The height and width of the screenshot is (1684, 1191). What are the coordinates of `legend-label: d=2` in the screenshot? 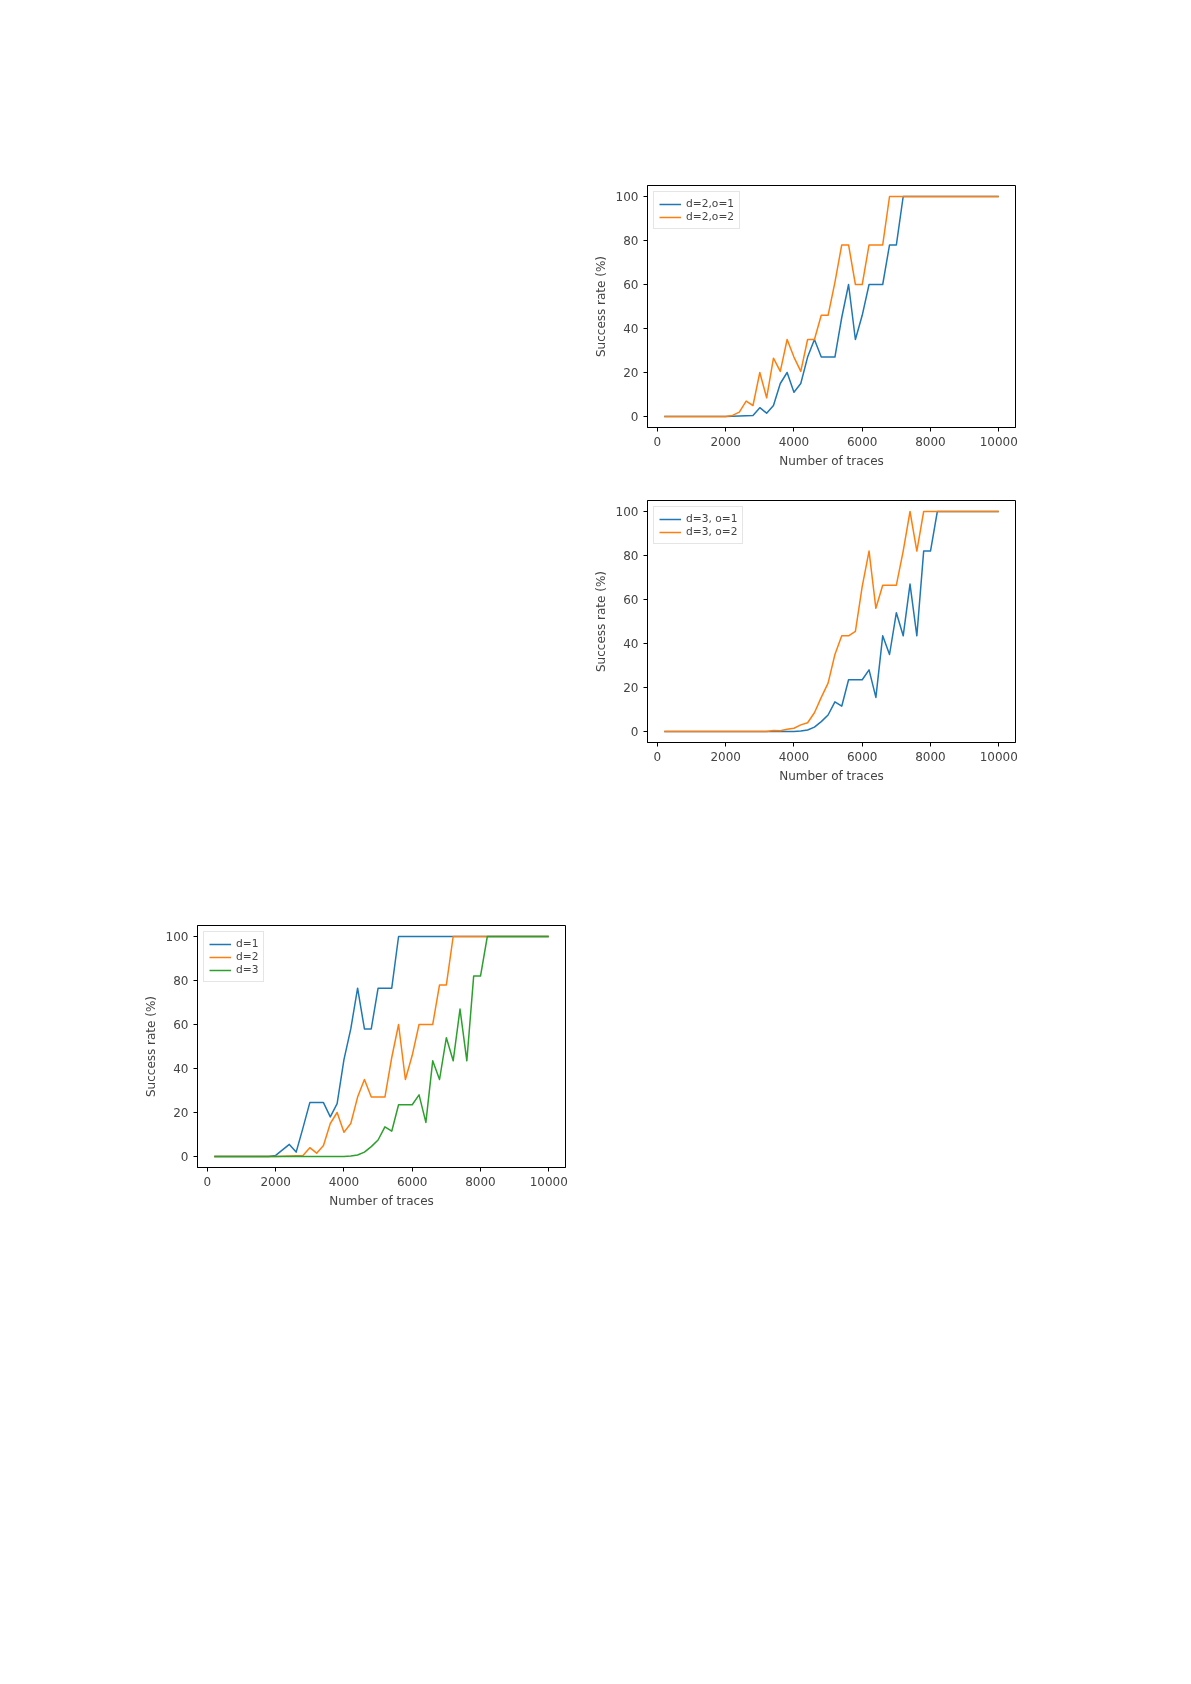 It's located at (247, 956).